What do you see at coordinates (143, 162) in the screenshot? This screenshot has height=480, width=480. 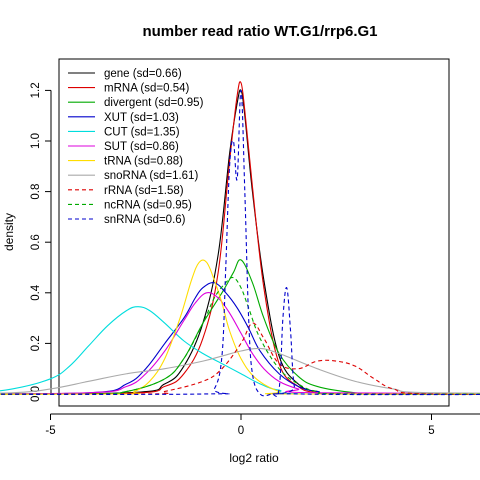 I see `legend-label: tRNA (sd=0.88)` at bounding box center [143, 162].